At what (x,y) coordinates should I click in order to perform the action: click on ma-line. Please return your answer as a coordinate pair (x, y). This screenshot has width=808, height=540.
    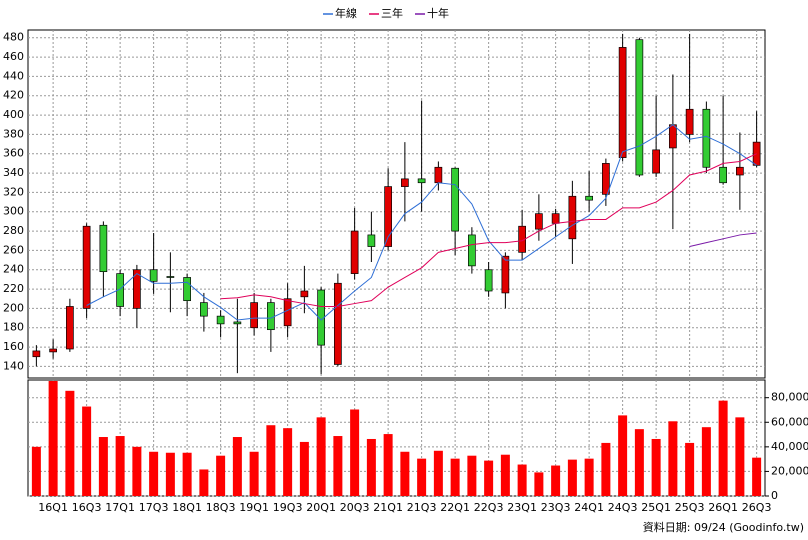
    Looking at the image, I should click on (723, 240).